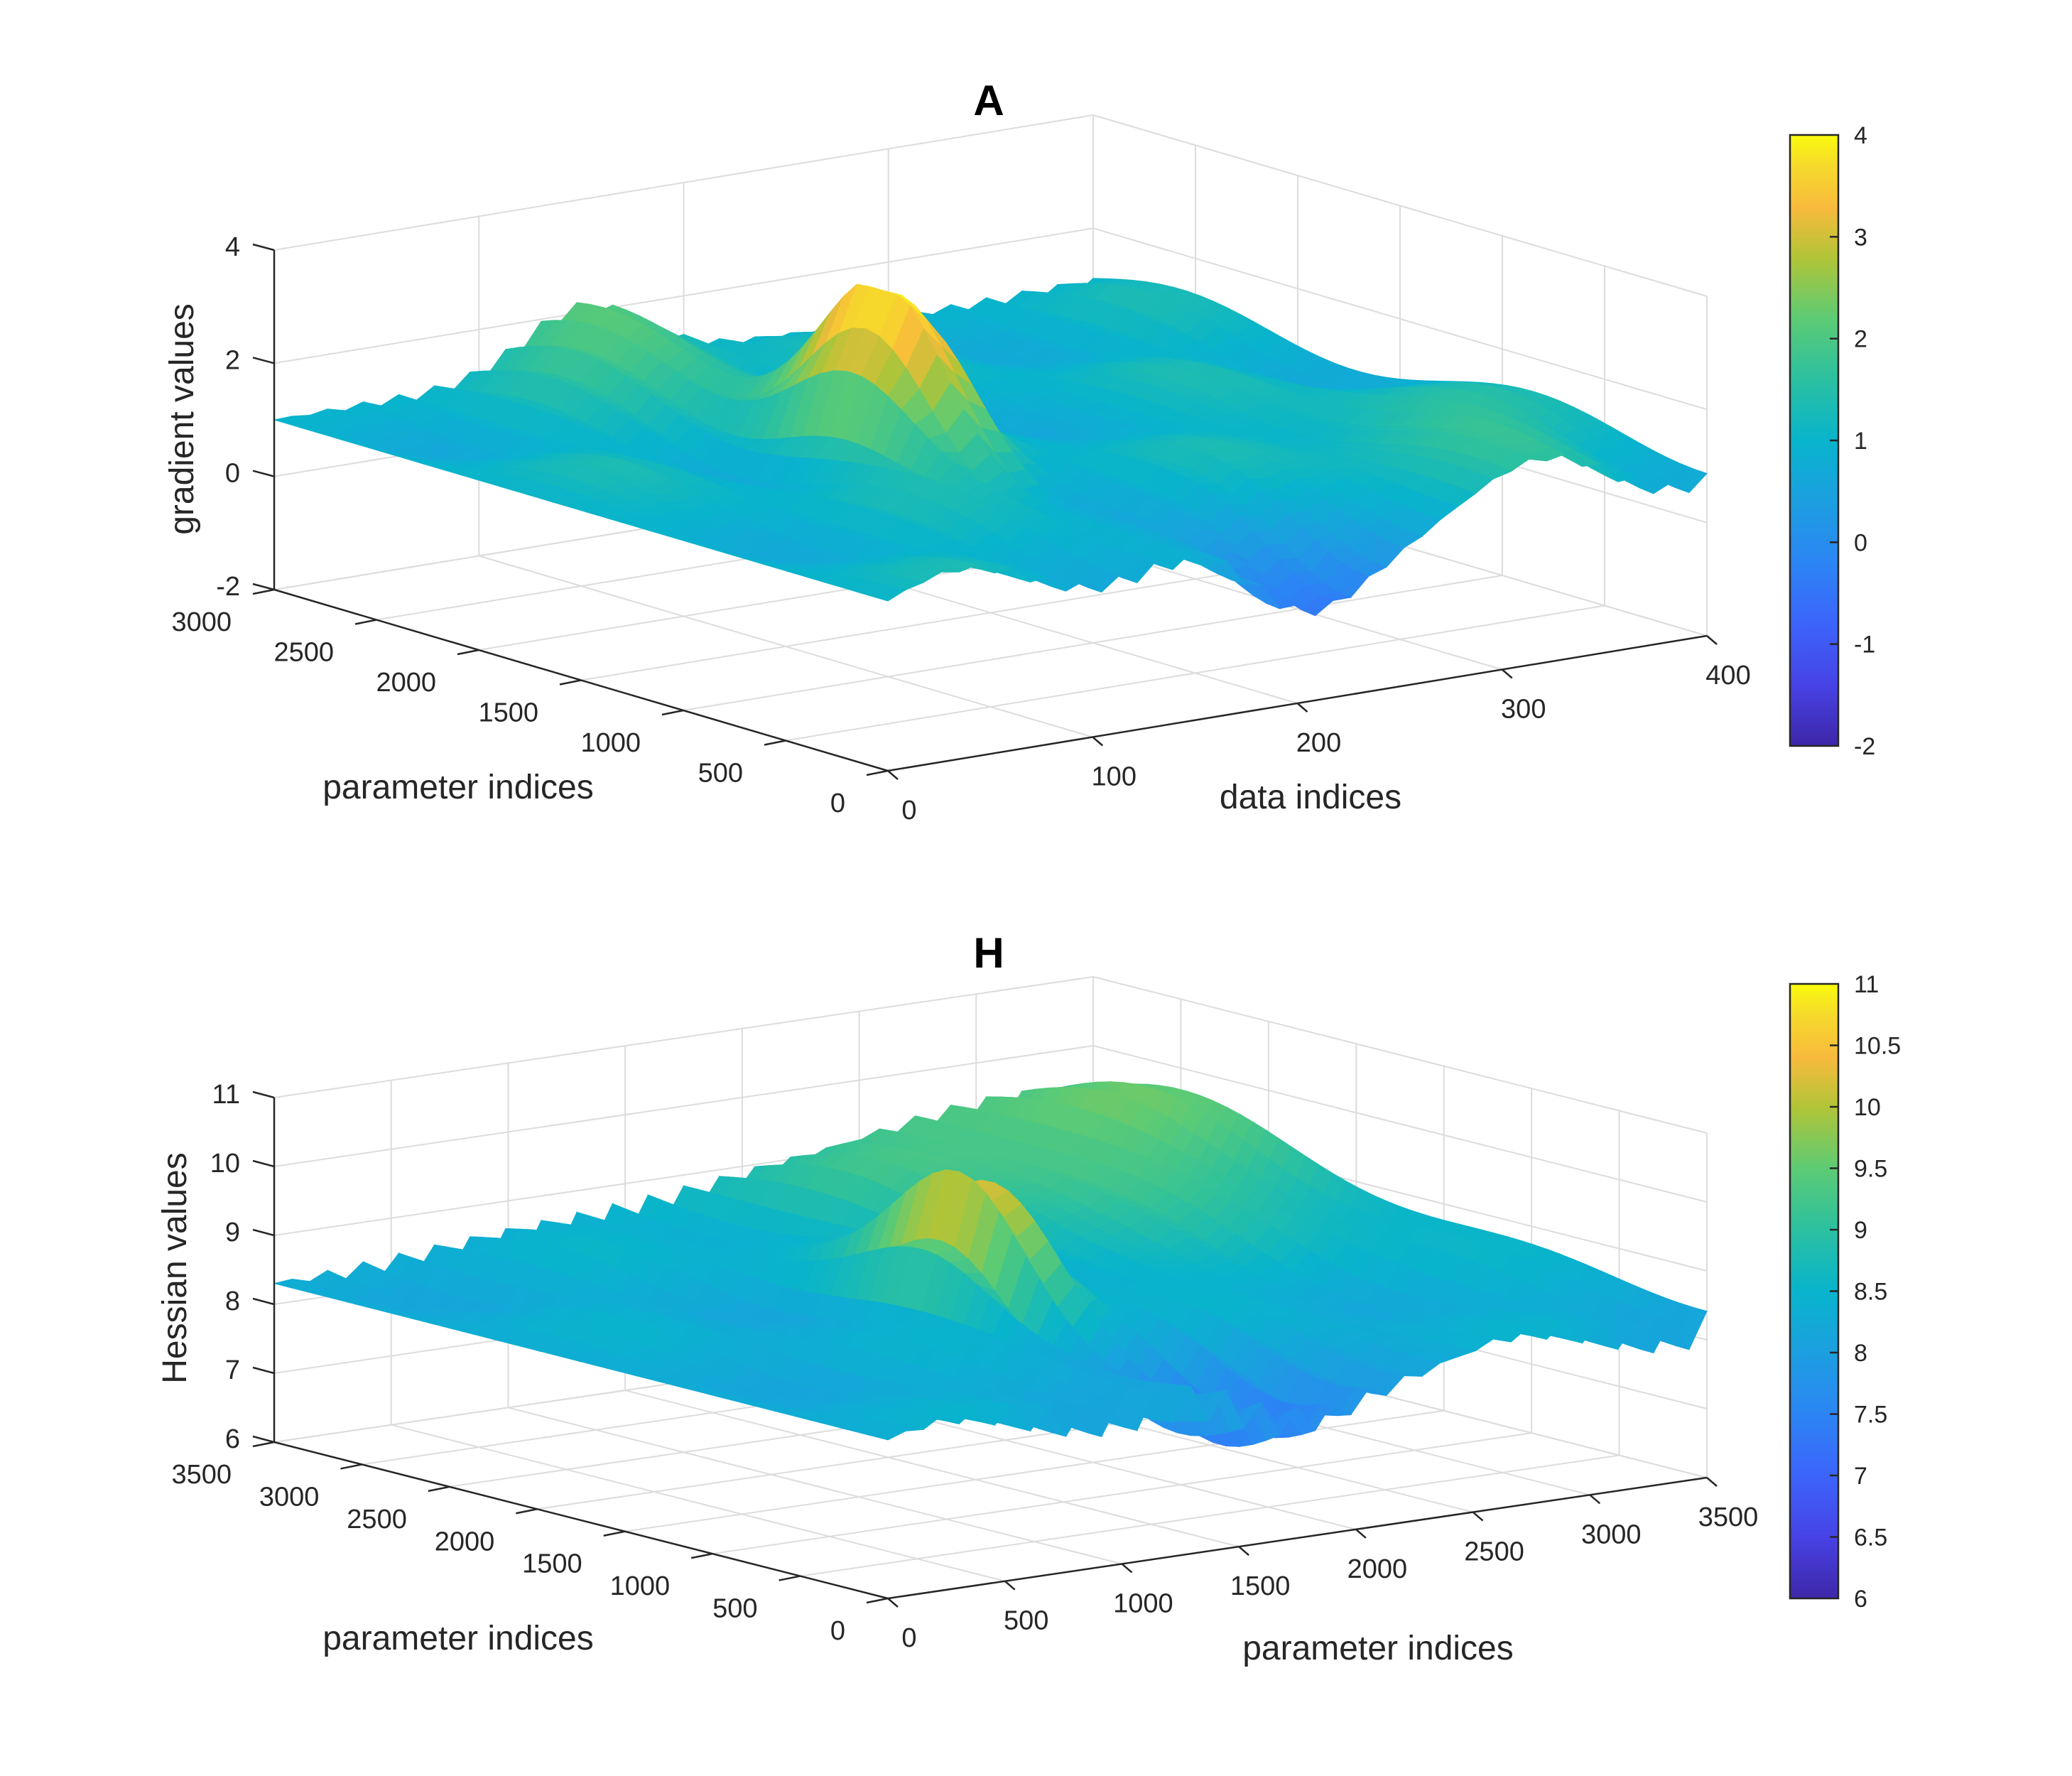  I want to click on y-tick-label: 3500, so click(201, 1475).